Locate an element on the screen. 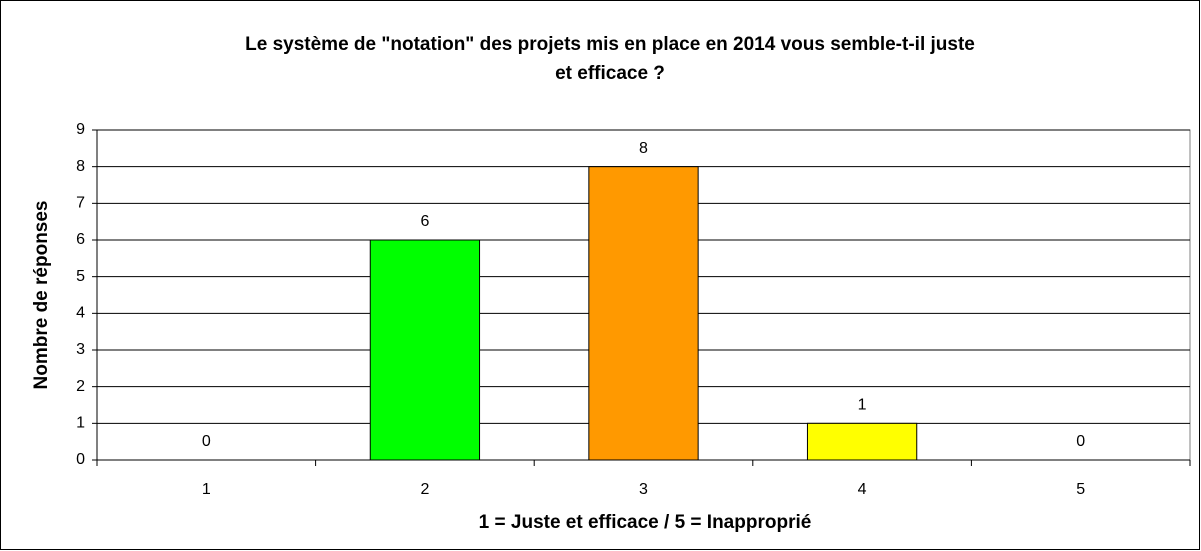 Image resolution: width=1201 pixels, height=551 pixels. x-tick-label: 2 is located at coordinates (424, 489).